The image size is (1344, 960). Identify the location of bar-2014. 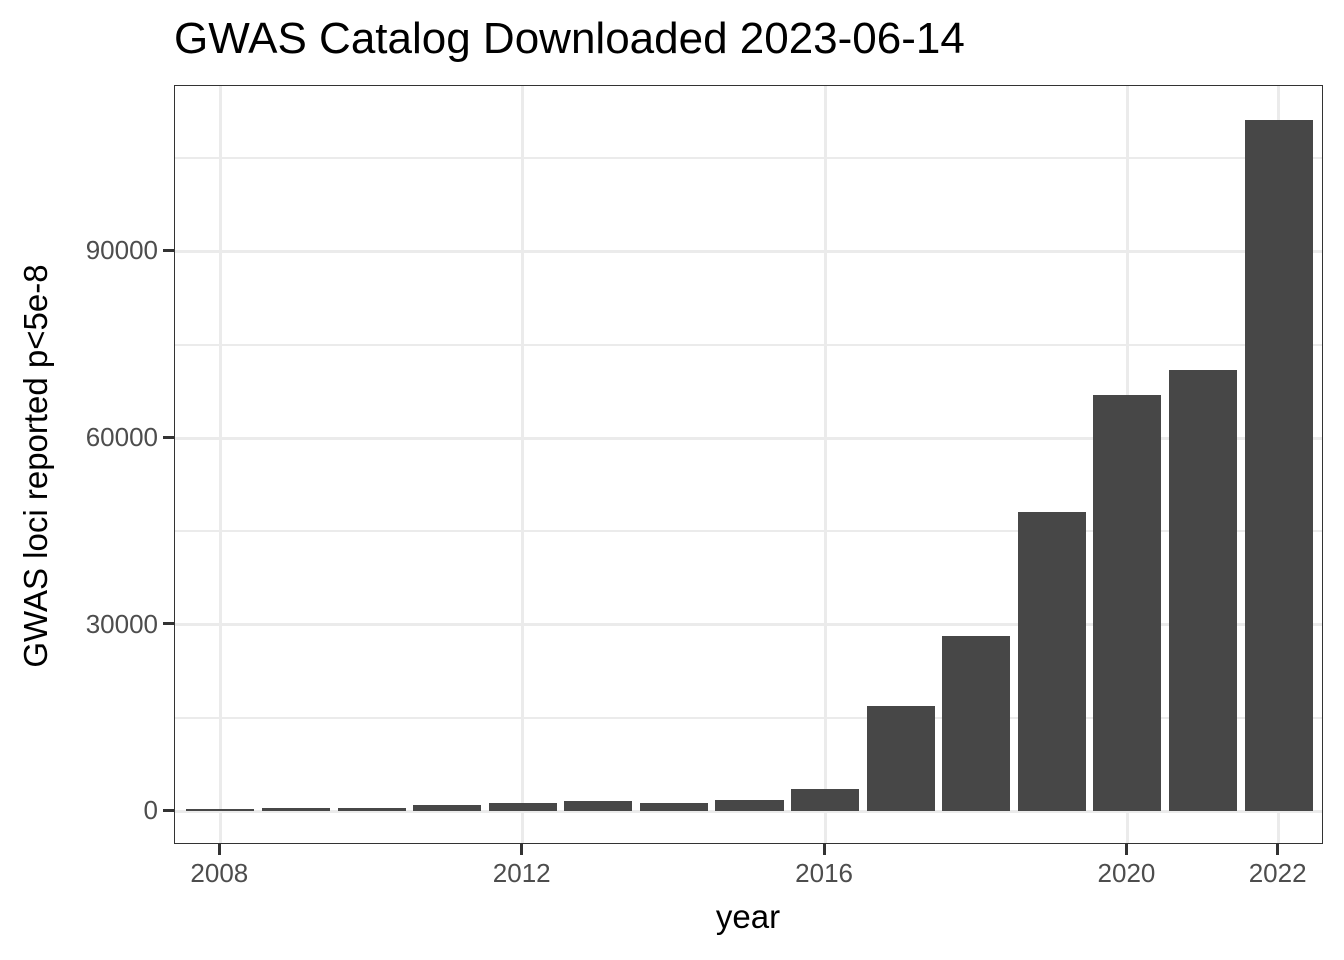
(673, 807).